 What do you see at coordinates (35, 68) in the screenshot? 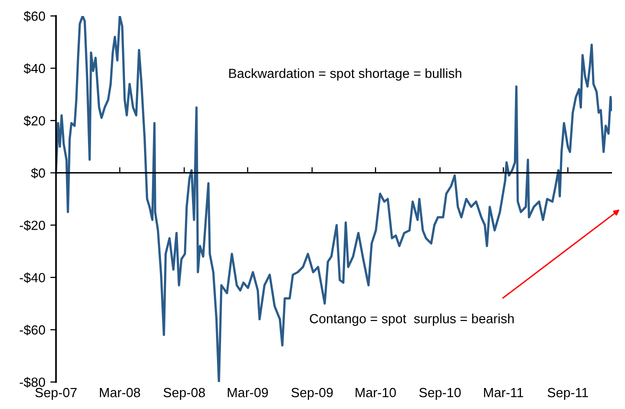
I see `y-tick-label: $40` at bounding box center [35, 68].